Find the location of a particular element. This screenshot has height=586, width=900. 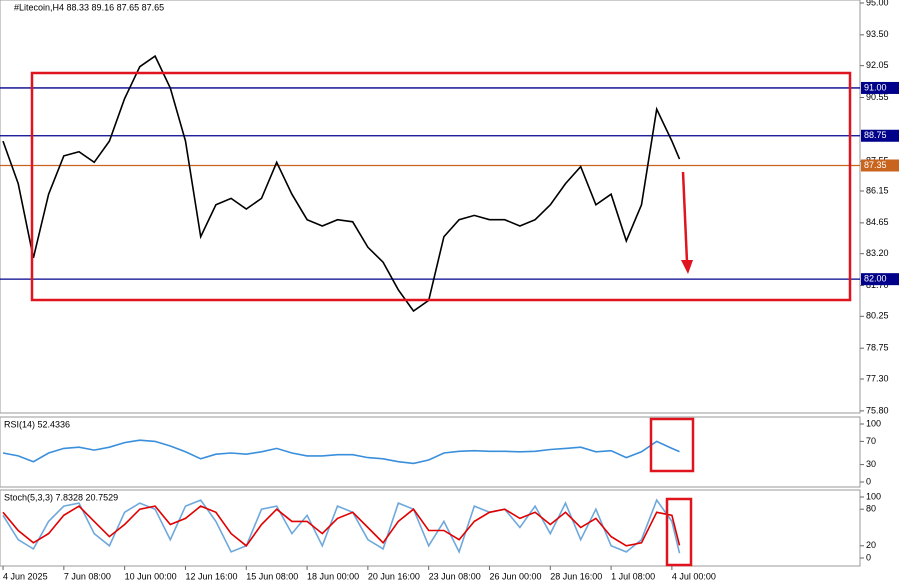

annotation-arrow is located at coordinates (685, 217).